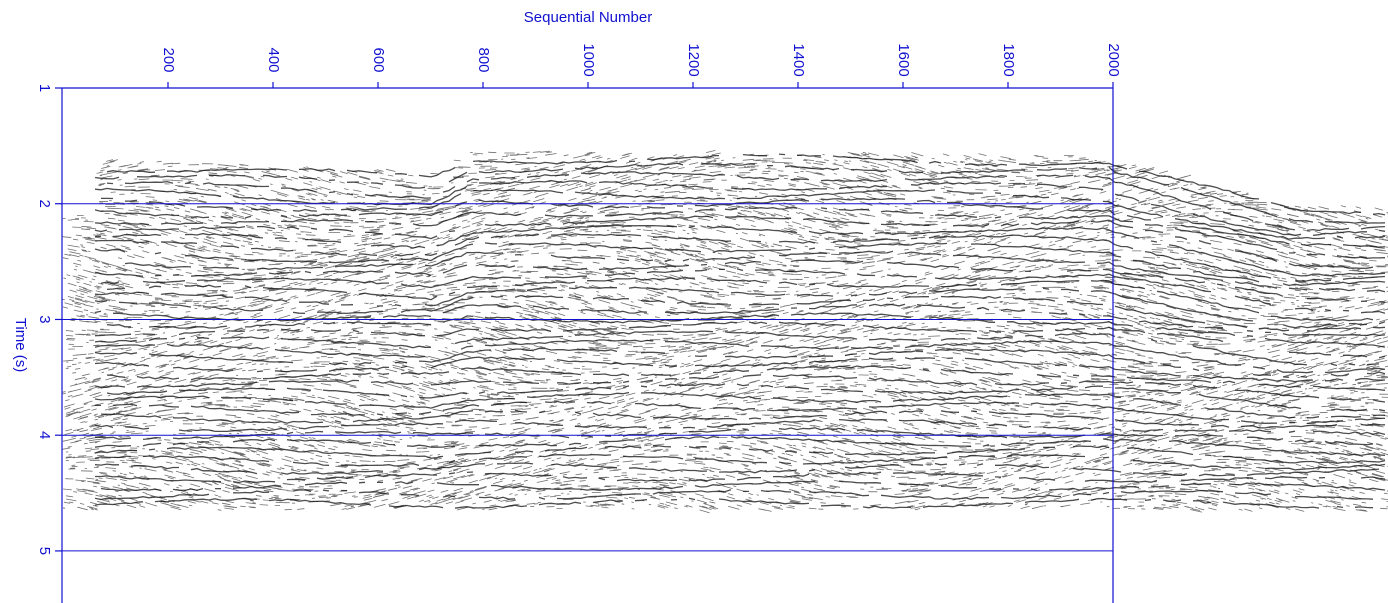 The width and height of the screenshot is (1388, 603). I want to click on x-tick-label: 200, so click(168, 59).